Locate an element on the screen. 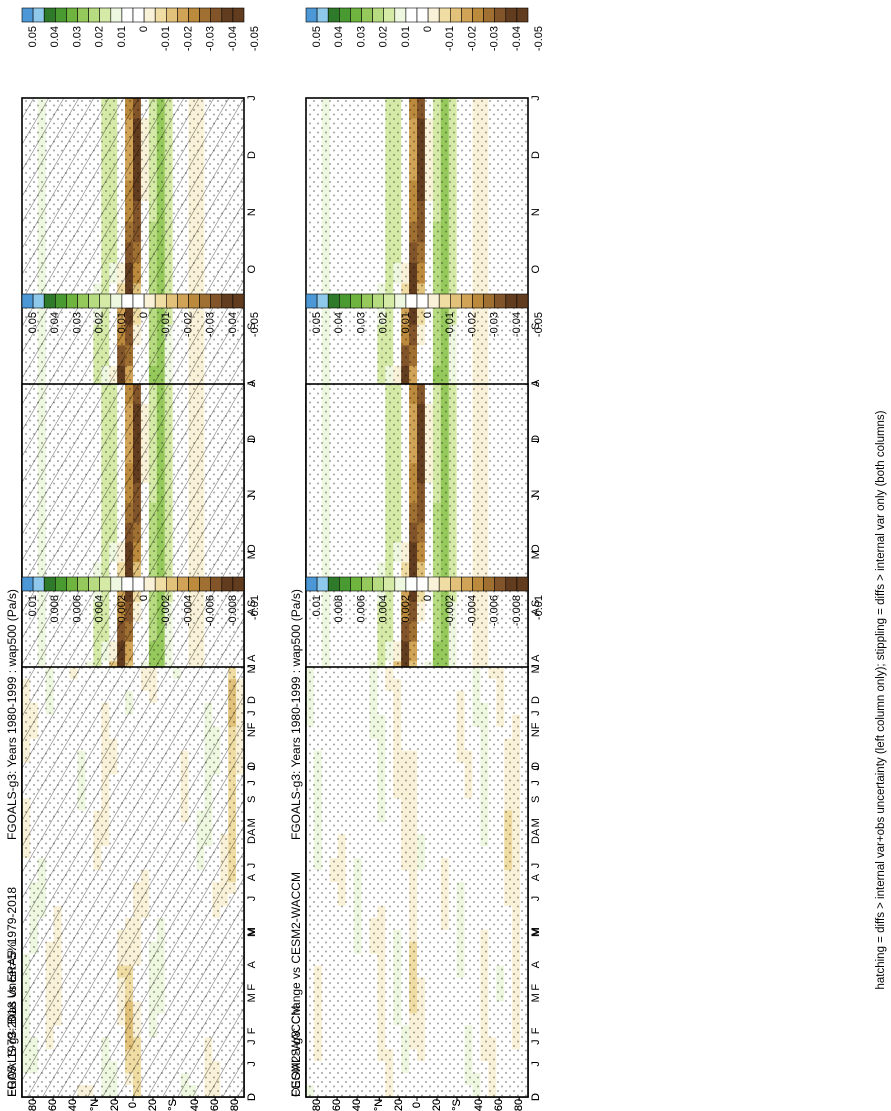 The image size is (891, 1111). lat-tick-label: 0 is located at coordinates (133, 1105).